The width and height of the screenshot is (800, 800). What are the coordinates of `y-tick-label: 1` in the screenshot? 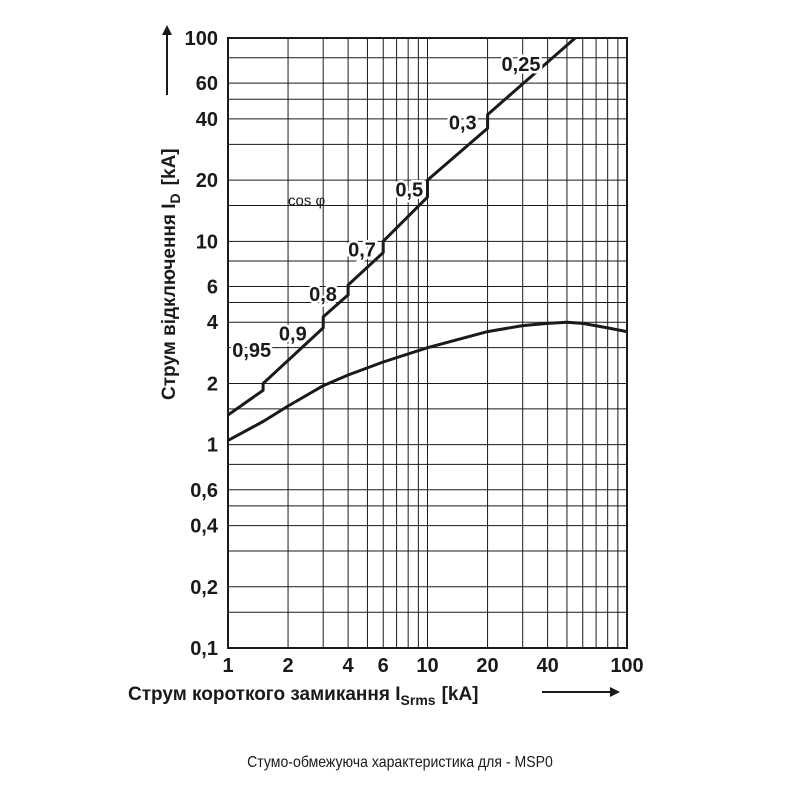 It's located at (212, 446).